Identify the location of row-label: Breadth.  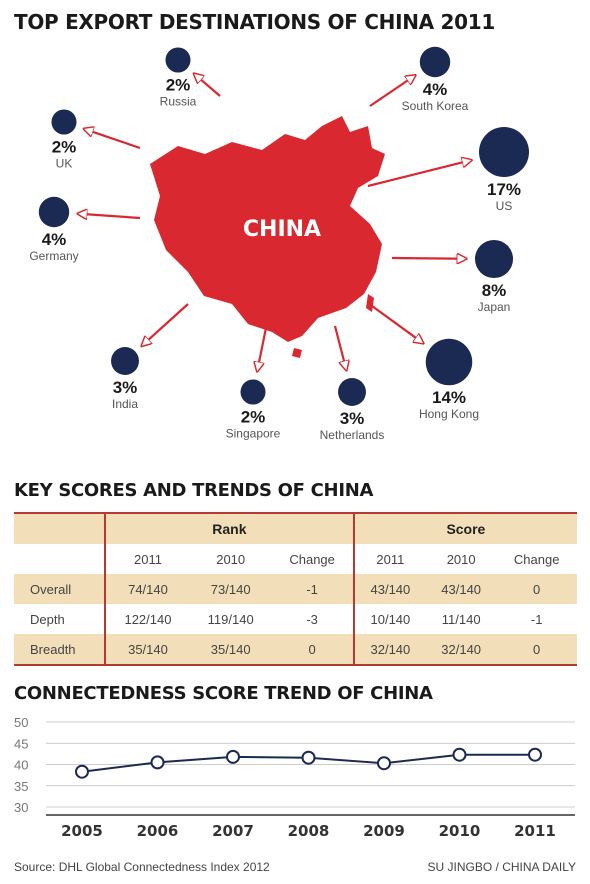
(59, 649).